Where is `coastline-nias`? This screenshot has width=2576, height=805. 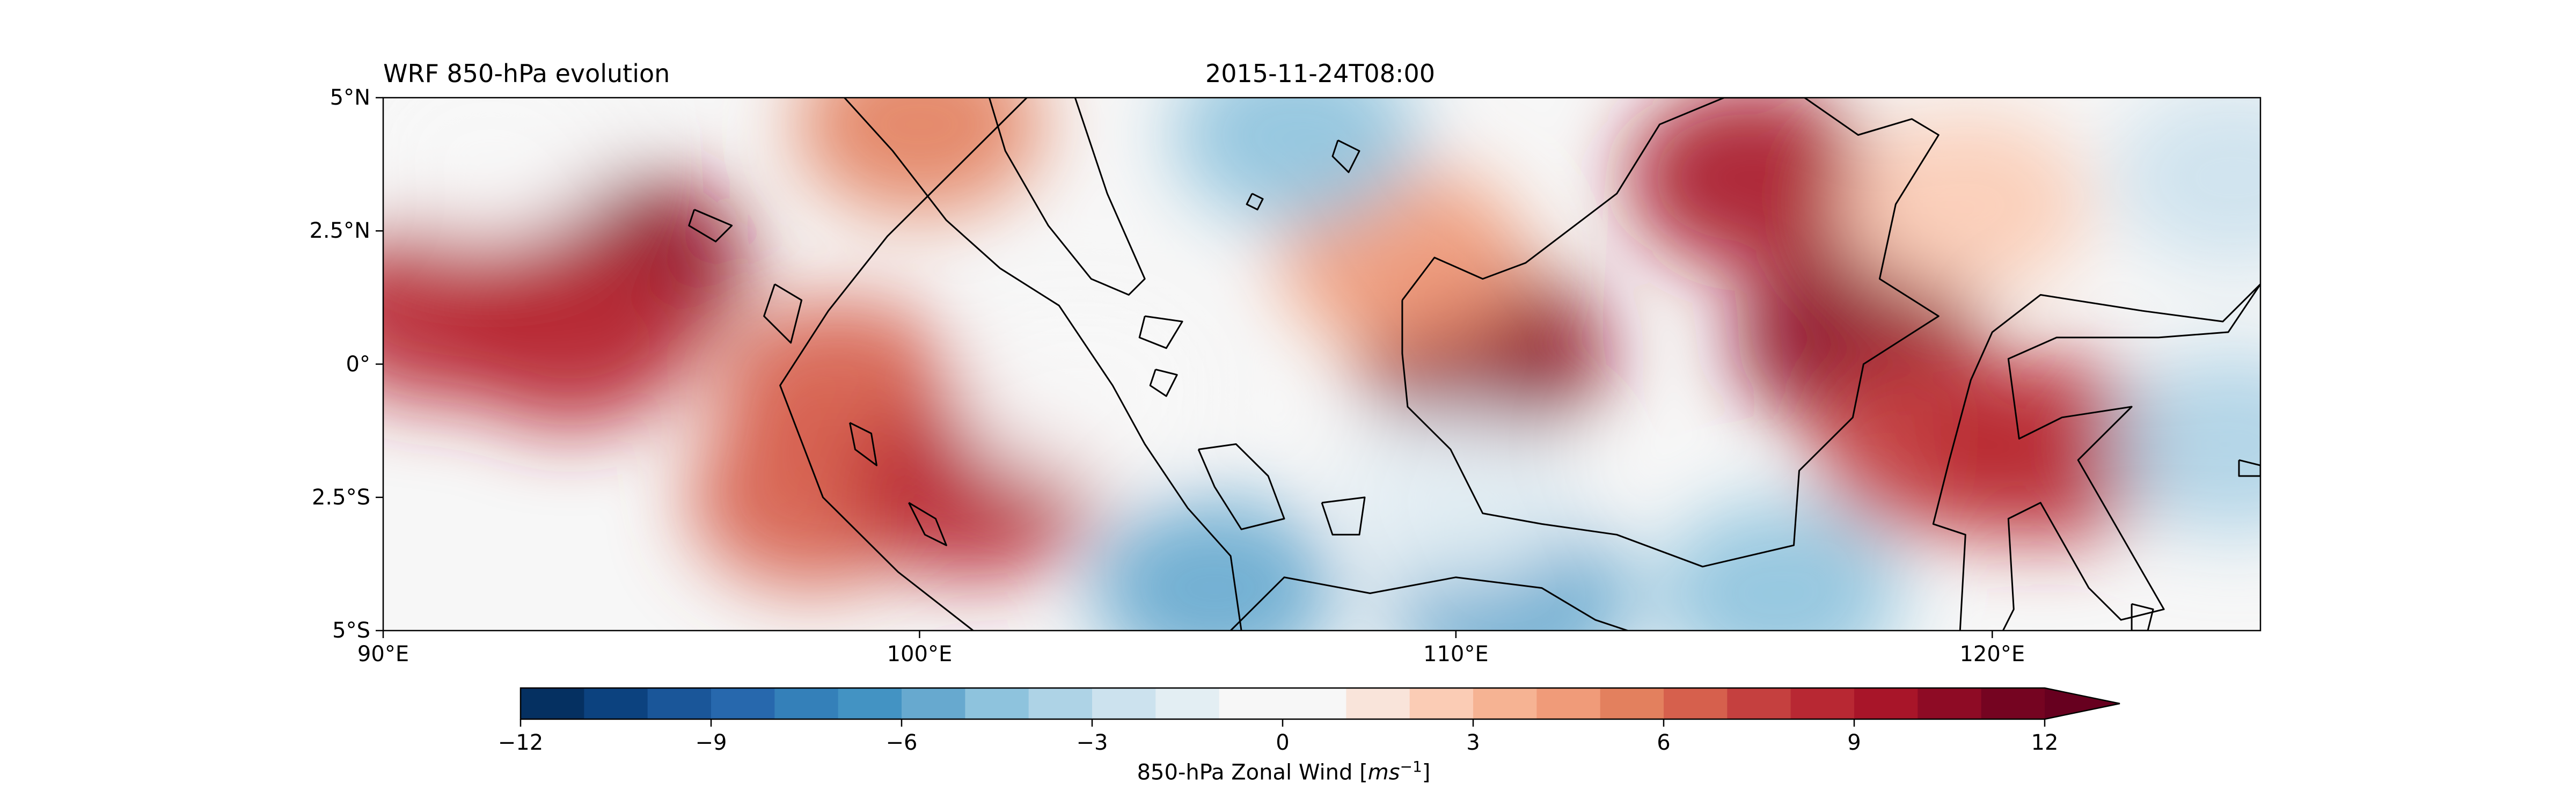 coastline-nias is located at coordinates (783, 313).